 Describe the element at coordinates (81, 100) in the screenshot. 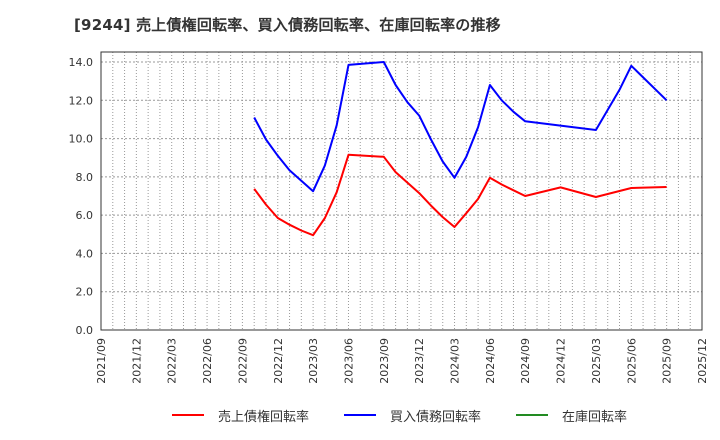

I see `y-tick-label: 12.0` at that location.